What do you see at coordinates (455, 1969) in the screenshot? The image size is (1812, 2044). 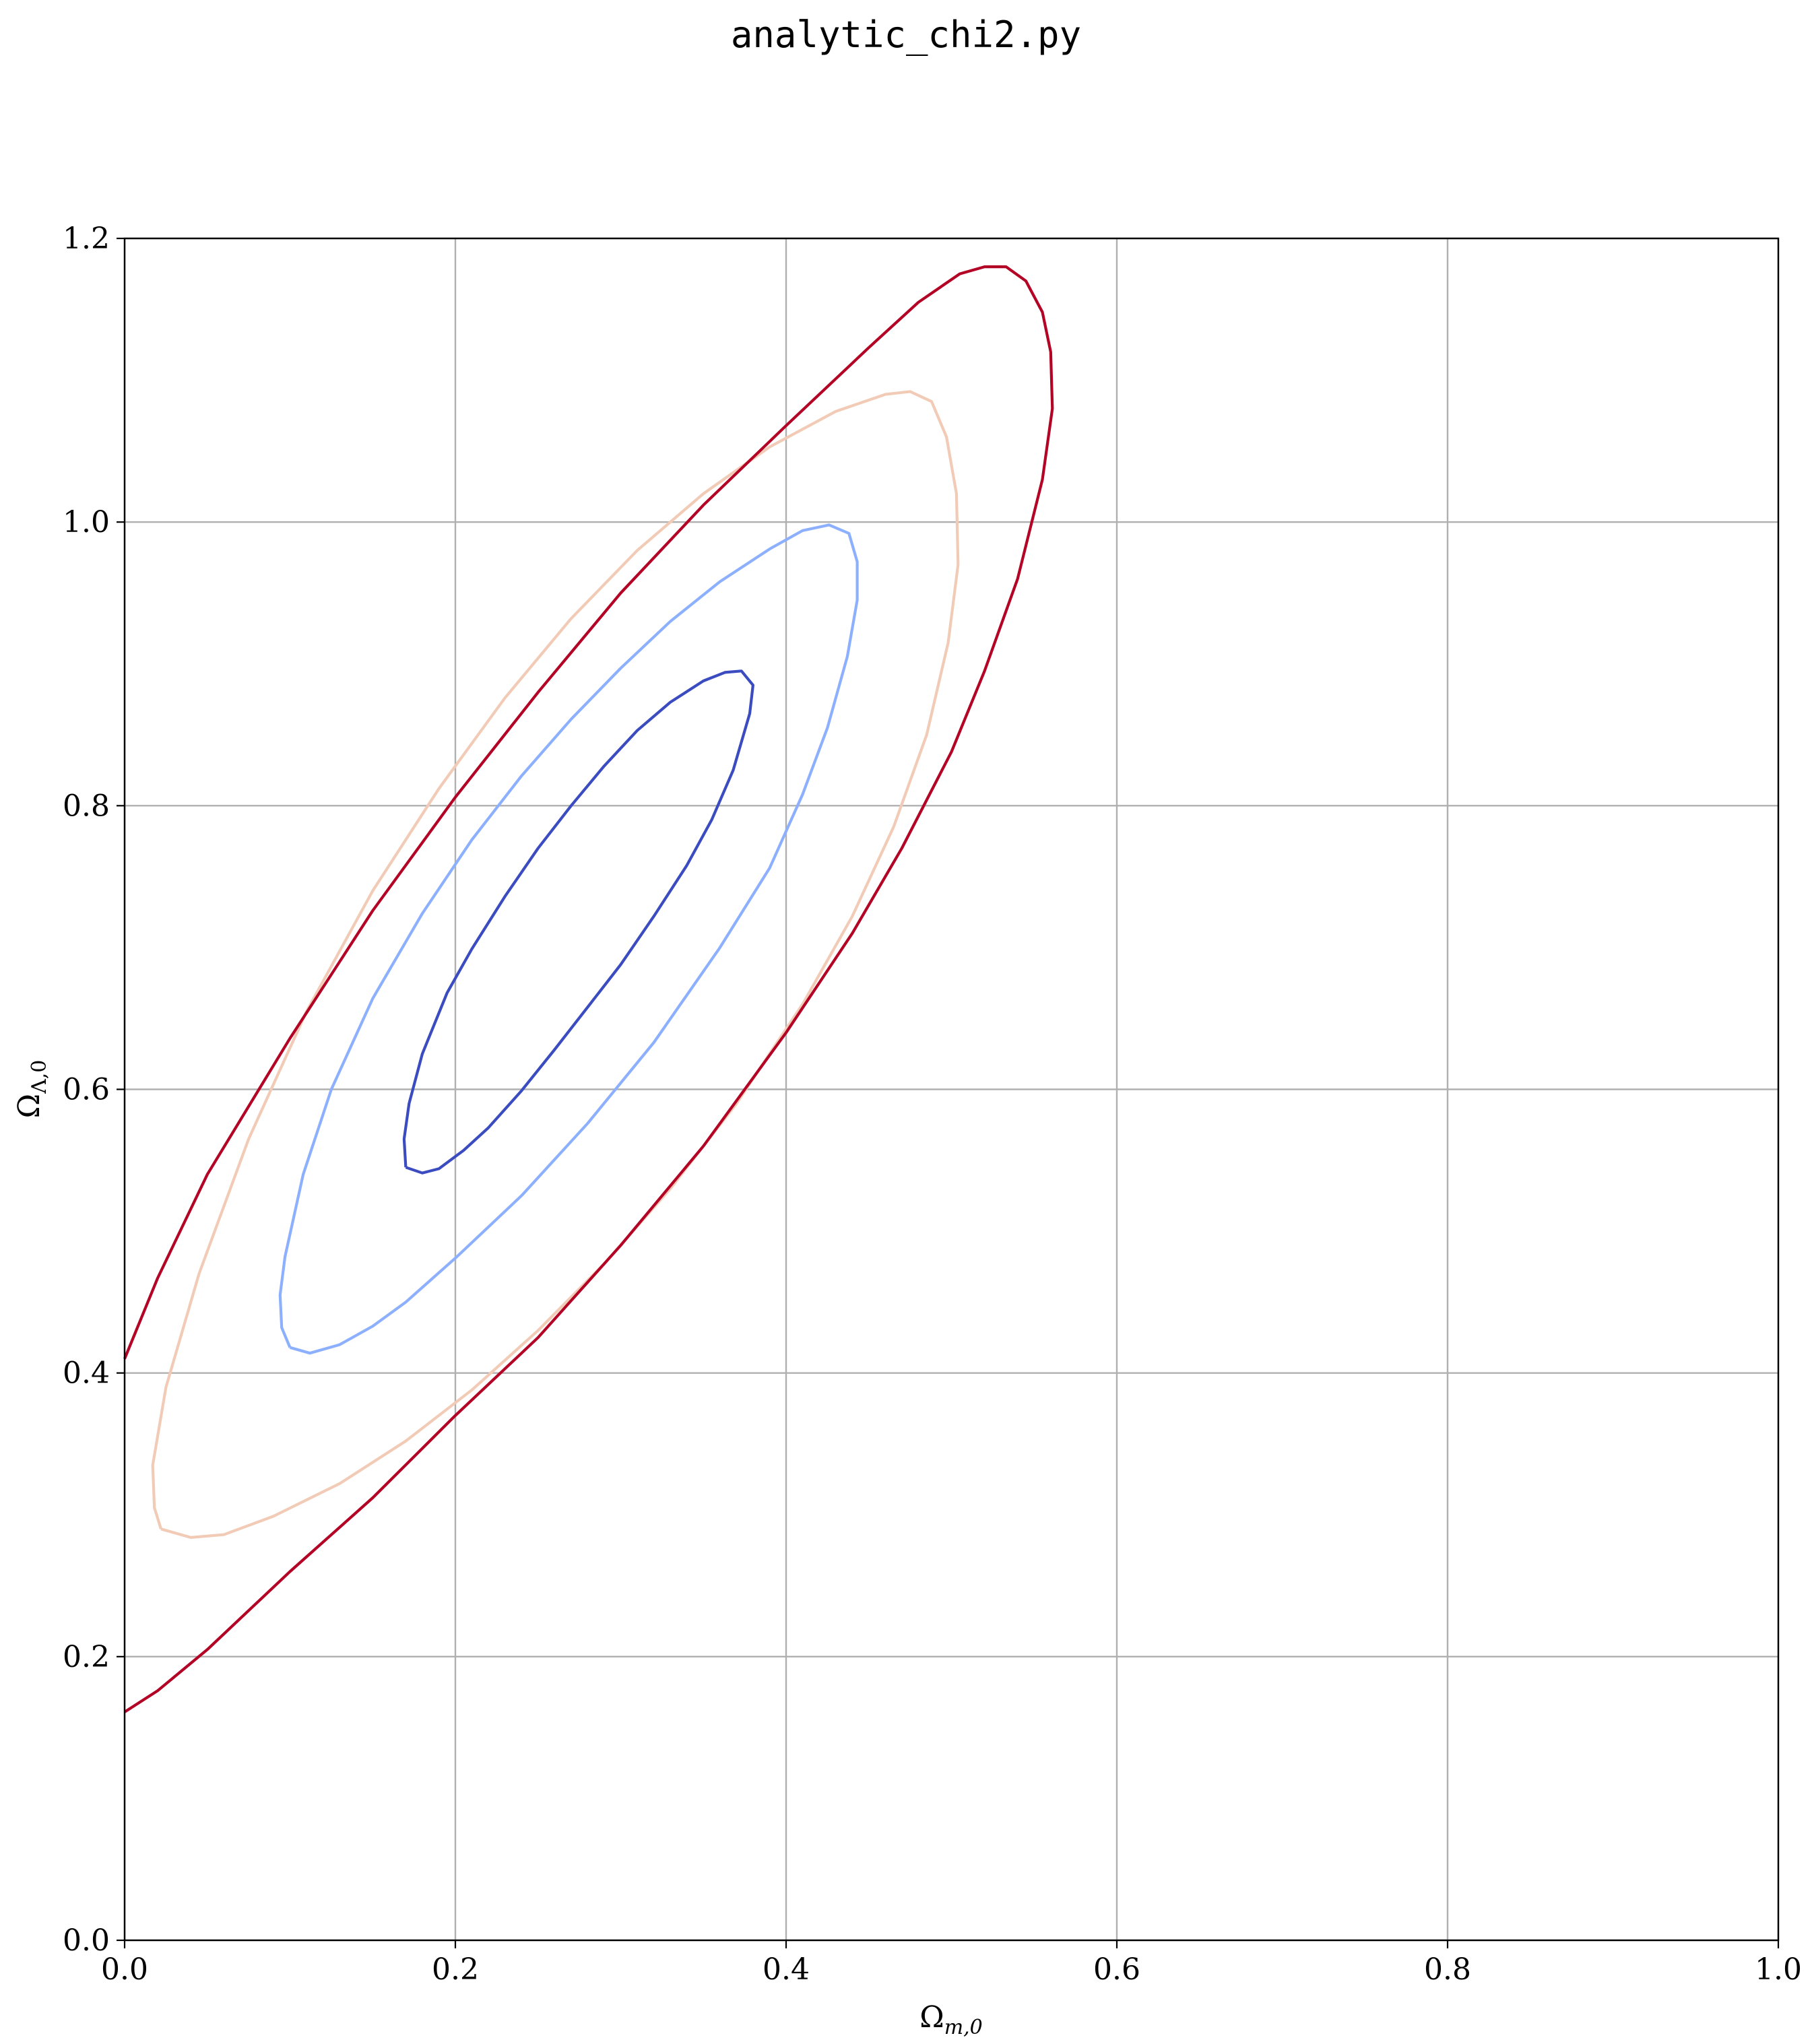 I see `x-tick-label: 0.2` at bounding box center [455, 1969].